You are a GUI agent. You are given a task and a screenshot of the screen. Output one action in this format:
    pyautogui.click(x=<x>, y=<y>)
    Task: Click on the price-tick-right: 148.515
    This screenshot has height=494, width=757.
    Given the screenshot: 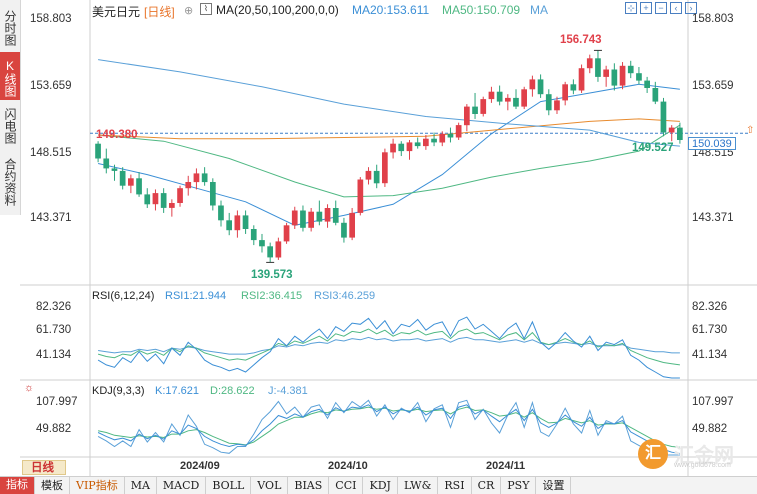 What is the action you would take?
    pyautogui.click(x=713, y=153)
    